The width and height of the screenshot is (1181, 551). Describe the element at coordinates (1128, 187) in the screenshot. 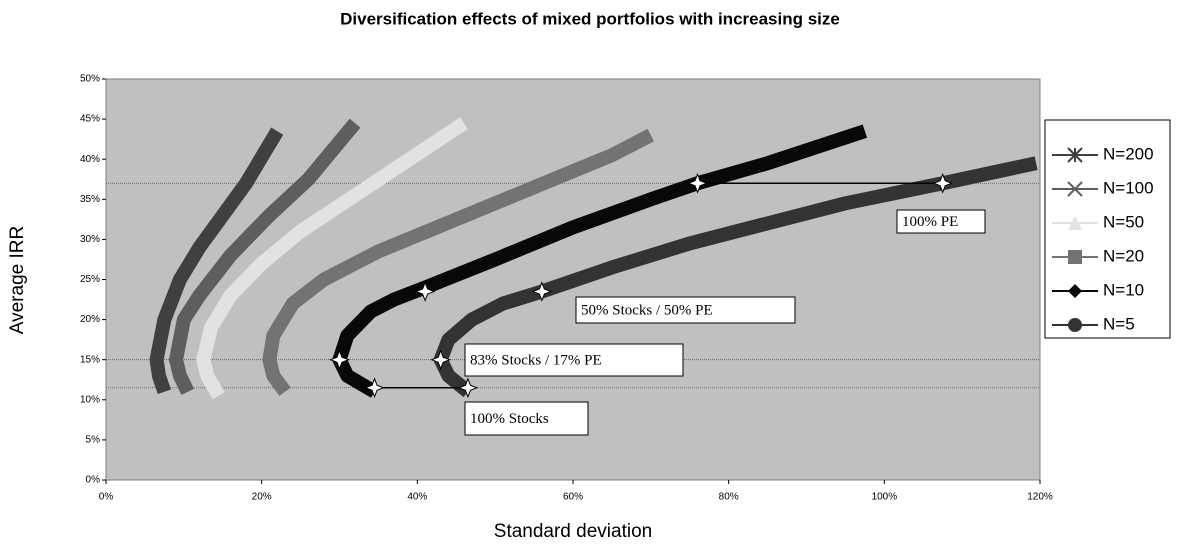

I see `legend-label: N=100` at that location.